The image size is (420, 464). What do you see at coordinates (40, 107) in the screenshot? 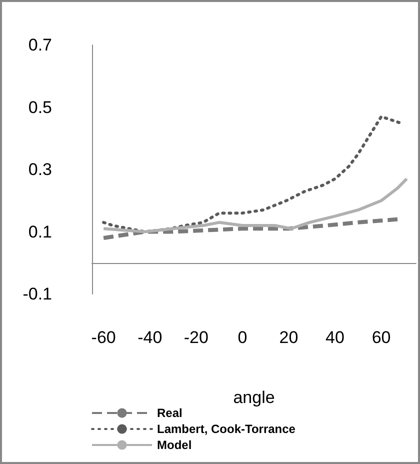
I see `y-tick-label: 0.5` at bounding box center [40, 107].